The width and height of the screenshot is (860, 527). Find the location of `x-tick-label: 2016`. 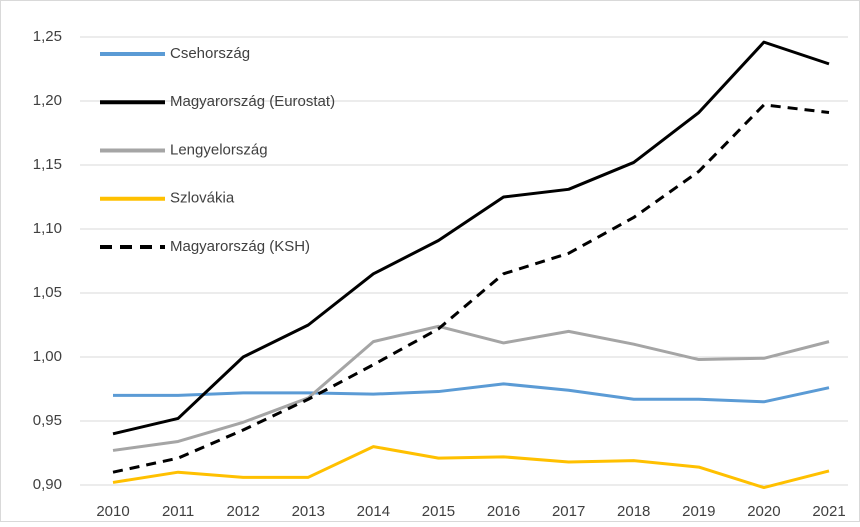

x-tick-label: 2016 is located at coordinates (503, 511).